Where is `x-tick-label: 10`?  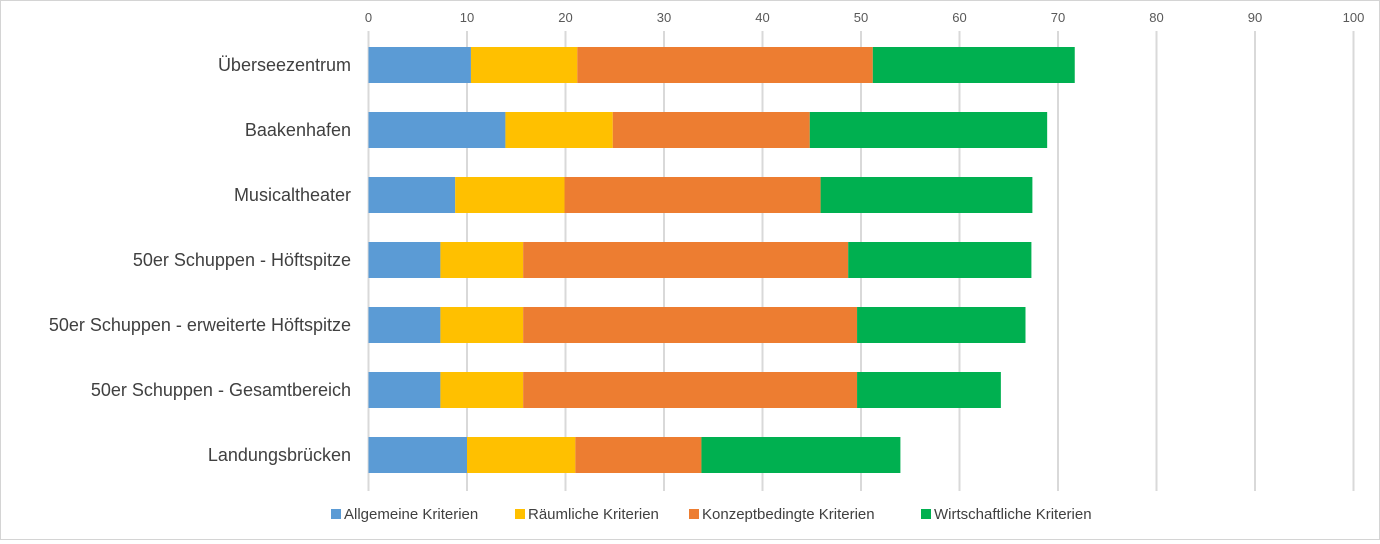
x-tick-label: 10 is located at coordinates (467, 17).